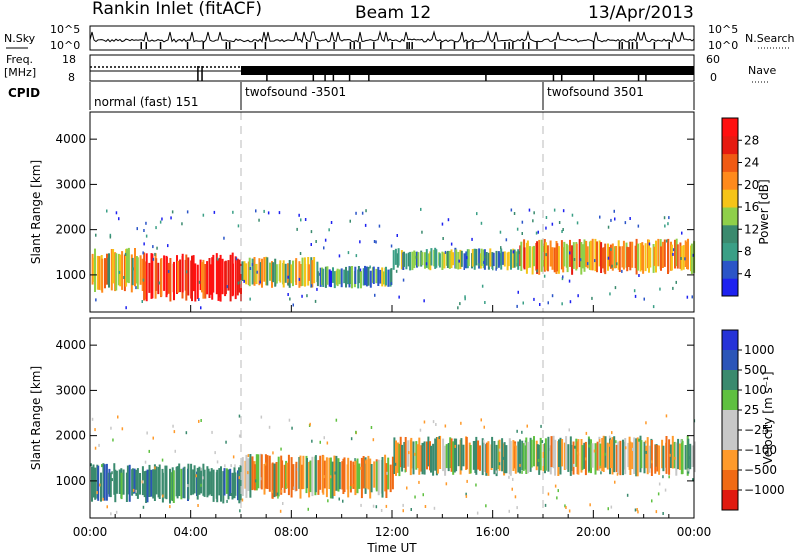 The width and height of the screenshot is (800, 554). Describe the element at coordinates (723, 29) in the screenshot. I see `nsearch-tick-top: 10^5` at that location.